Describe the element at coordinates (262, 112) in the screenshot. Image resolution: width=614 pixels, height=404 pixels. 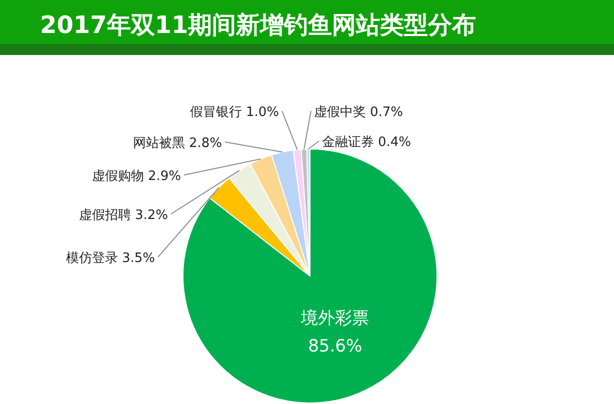
I see `data-label: 1.0%` at that location.